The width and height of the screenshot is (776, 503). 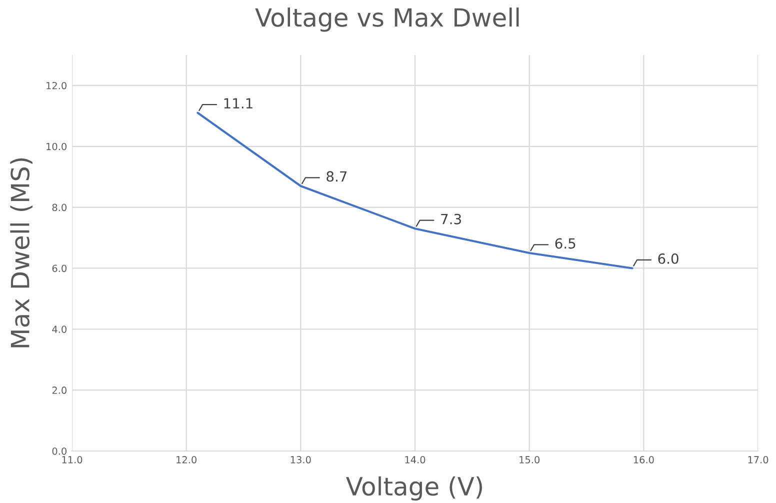 What do you see at coordinates (414, 488) in the screenshot?
I see `x-axis-title: Voltage (V)` at bounding box center [414, 488].